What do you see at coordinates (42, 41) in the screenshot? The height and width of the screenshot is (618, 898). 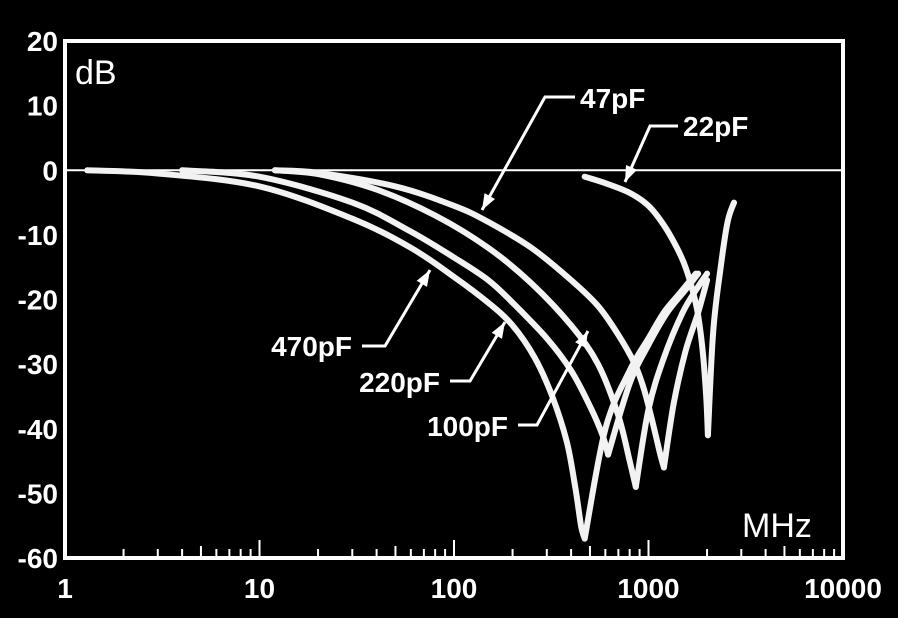 I see `y-tick-label: 20` at bounding box center [42, 41].